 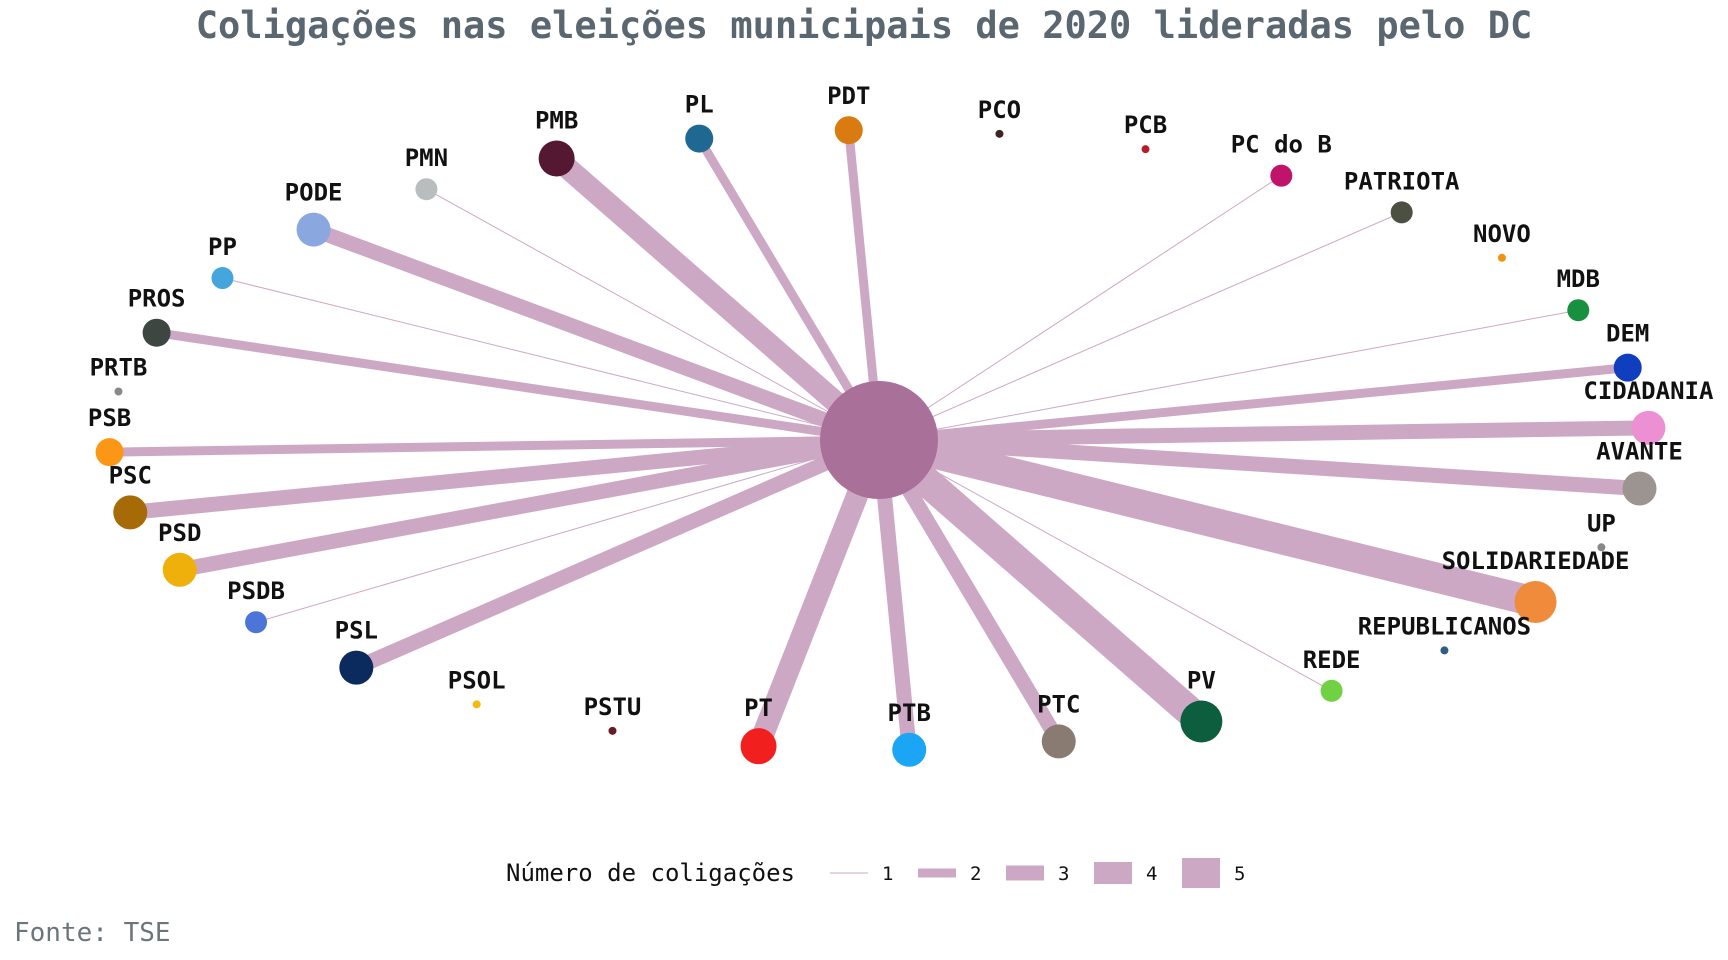 What do you see at coordinates (1332, 660) in the screenshot?
I see `node-label-rede: REDE` at bounding box center [1332, 660].